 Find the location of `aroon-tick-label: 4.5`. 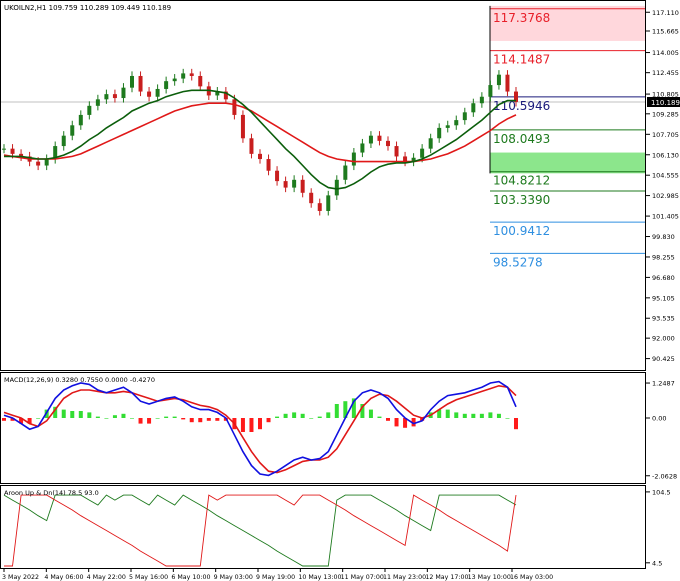

aroon-tick-label: 4.5 is located at coordinates (657, 563).